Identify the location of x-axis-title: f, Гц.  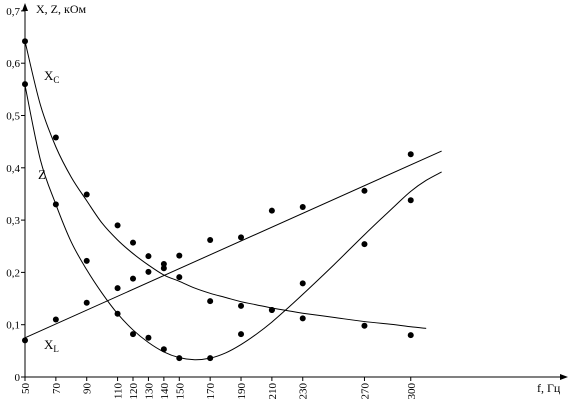
(549, 388).